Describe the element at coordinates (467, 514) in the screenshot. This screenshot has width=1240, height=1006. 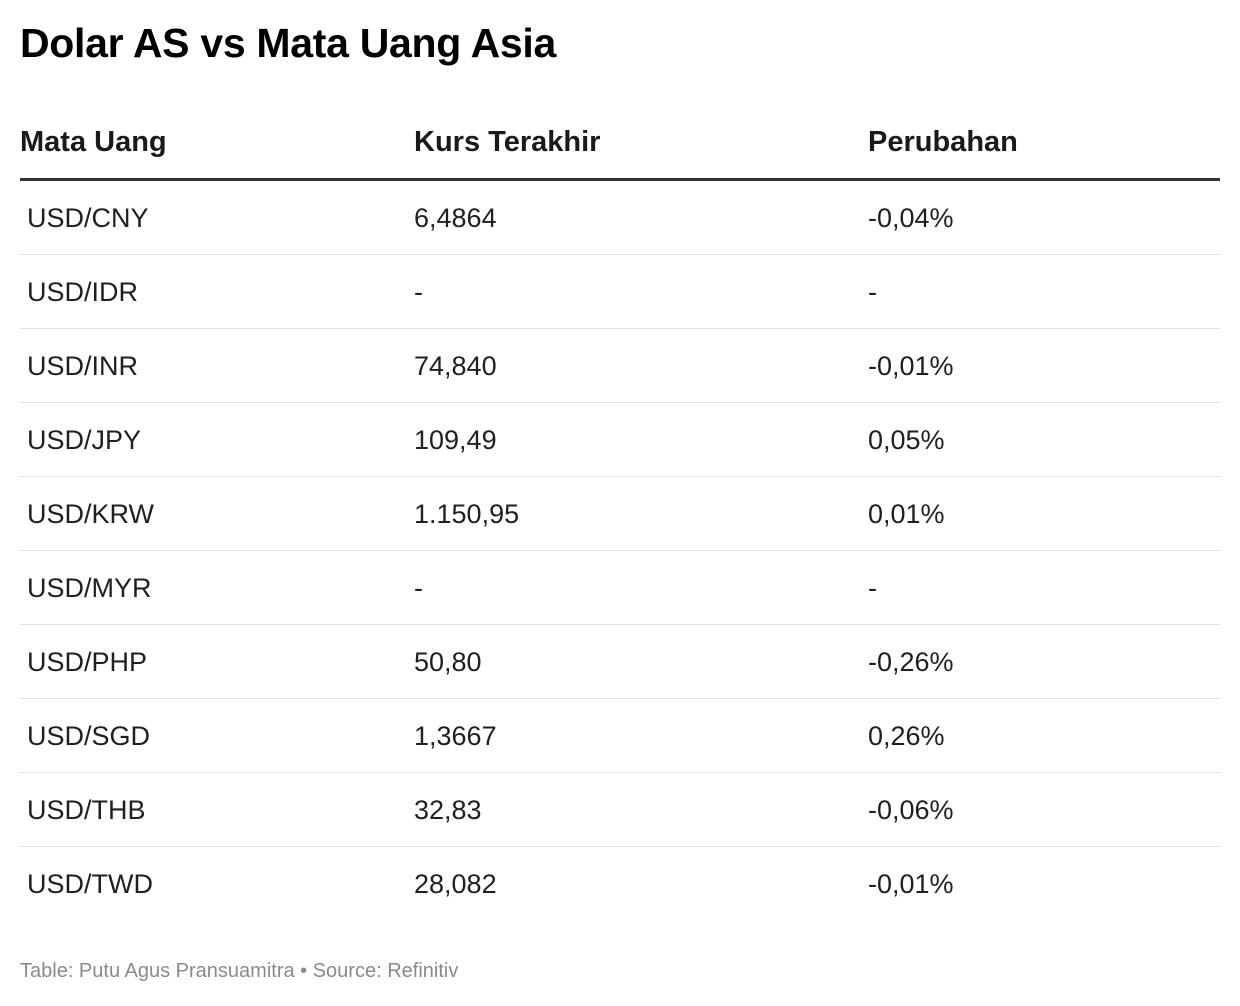
I see `cell-last-rate: 1.150,95` at that location.